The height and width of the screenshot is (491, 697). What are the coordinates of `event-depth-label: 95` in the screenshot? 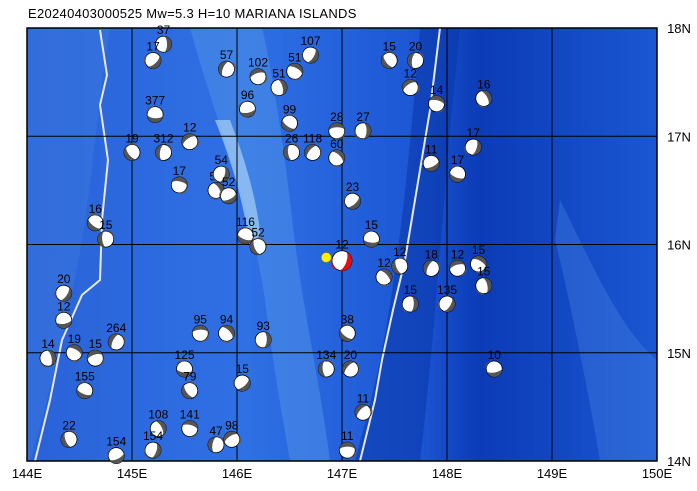 It's located at (201, 319).